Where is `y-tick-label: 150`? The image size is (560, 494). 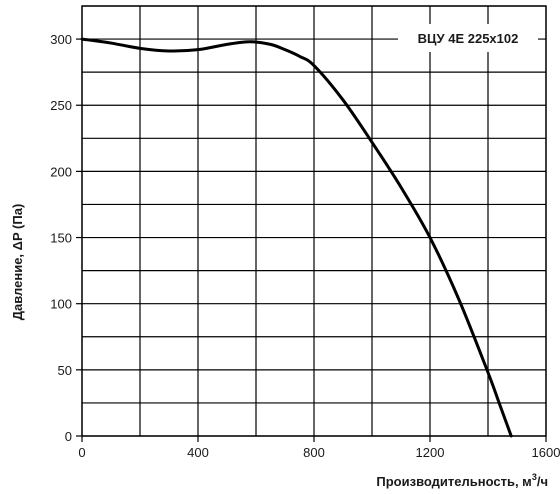
y-tick-label: 150 is located at coordinates (61, 238).